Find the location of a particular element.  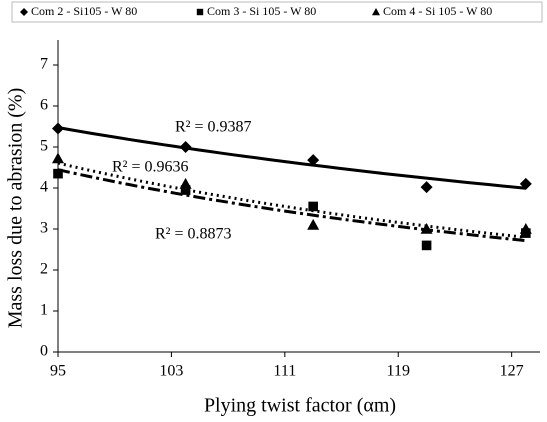

r-squared: R² = 0.9636 is located at coordinates (150, 167).